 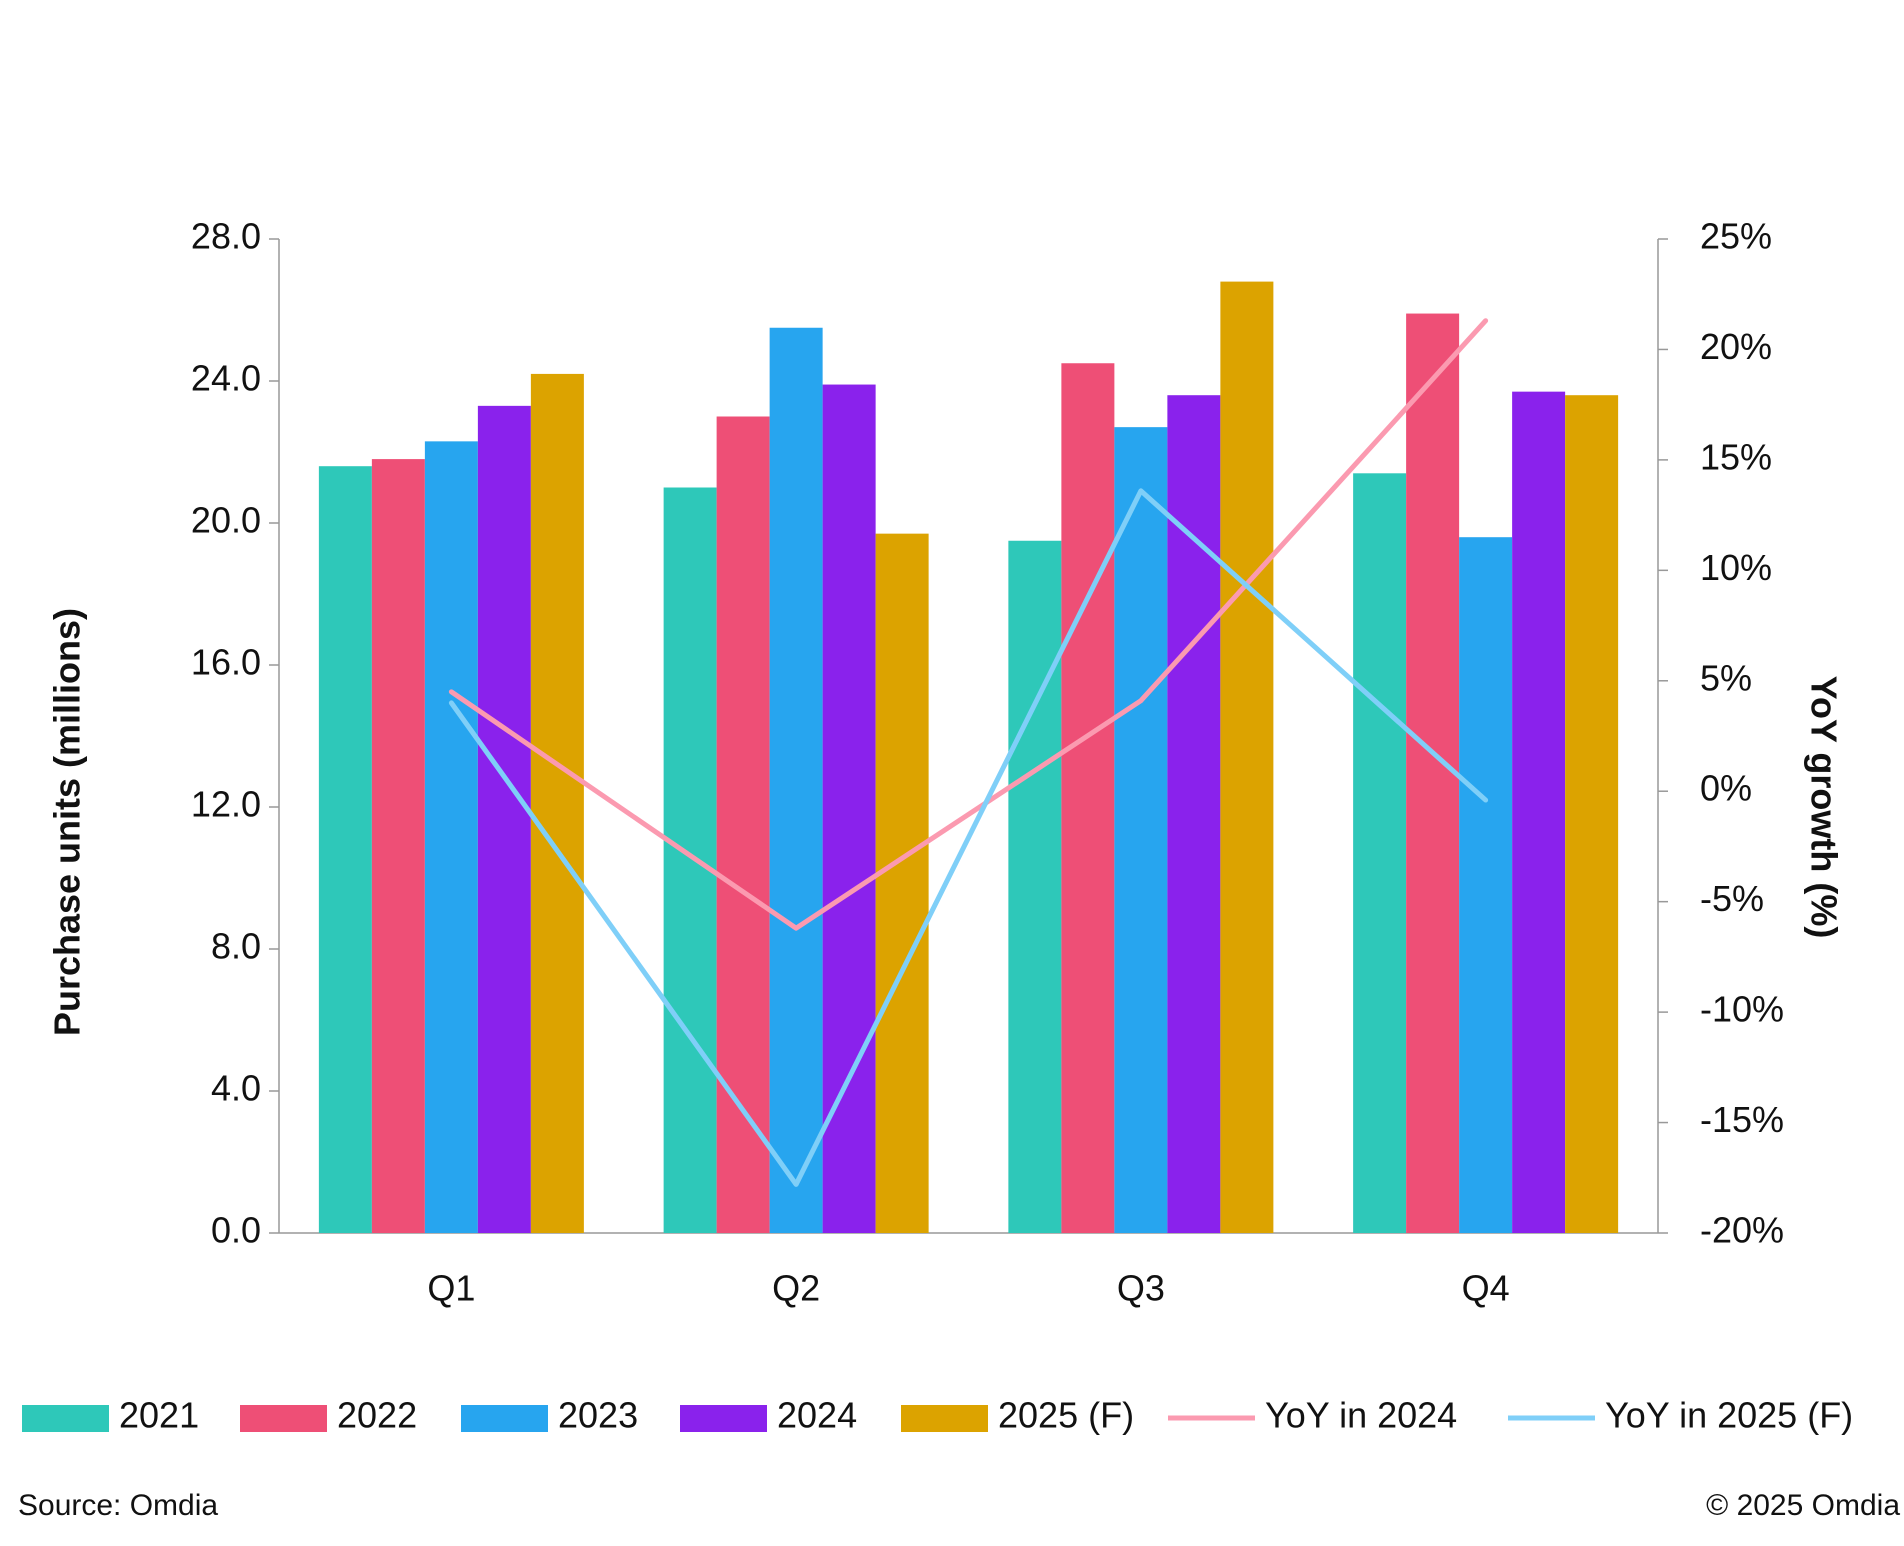 I want to click on legend-label: 2022, so click(x=377, y=1415).